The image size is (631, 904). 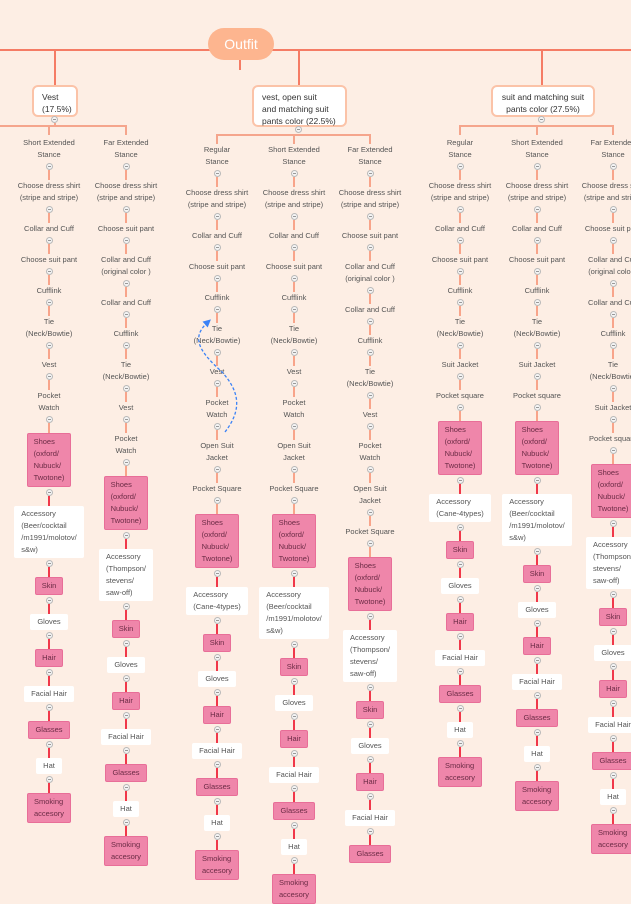 What do you see at coordinates (613, 689) in the screenshot?
I see `topic-node: Hair` at bounding box center [613, 689].